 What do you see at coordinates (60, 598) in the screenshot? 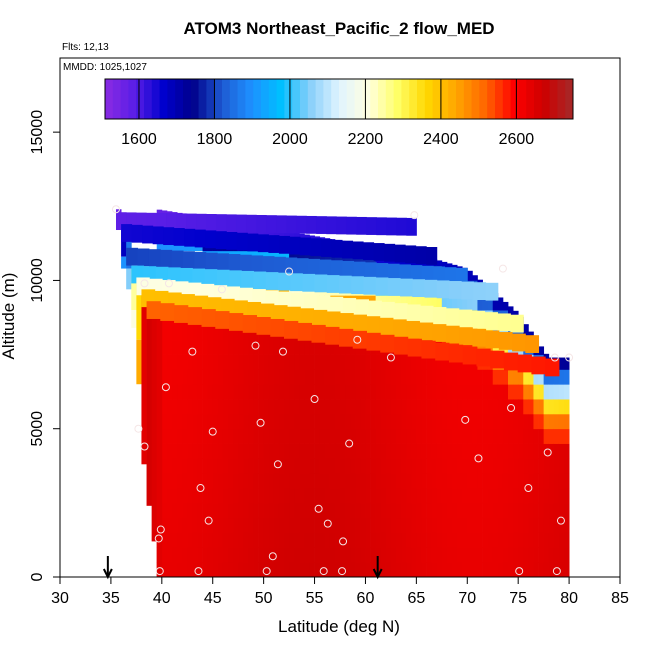
I see `x-tick-label: 30` at bounding box center [60, 598].